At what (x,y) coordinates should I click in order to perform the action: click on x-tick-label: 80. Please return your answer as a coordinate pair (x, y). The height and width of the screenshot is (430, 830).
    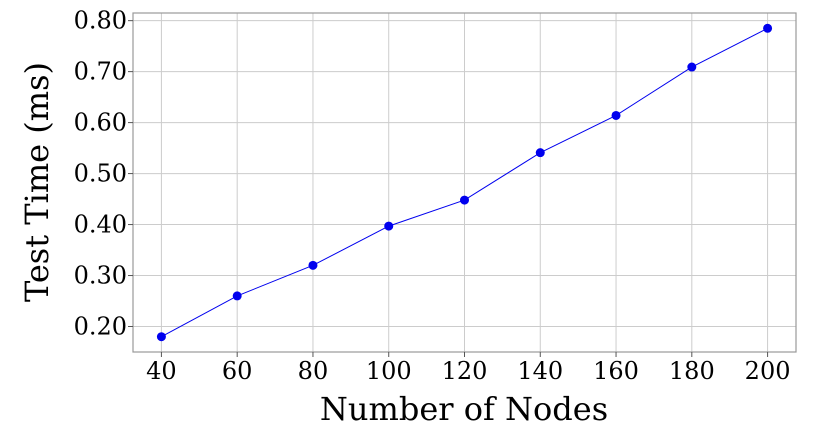
    Looking at the image, I should click on (313, 371).